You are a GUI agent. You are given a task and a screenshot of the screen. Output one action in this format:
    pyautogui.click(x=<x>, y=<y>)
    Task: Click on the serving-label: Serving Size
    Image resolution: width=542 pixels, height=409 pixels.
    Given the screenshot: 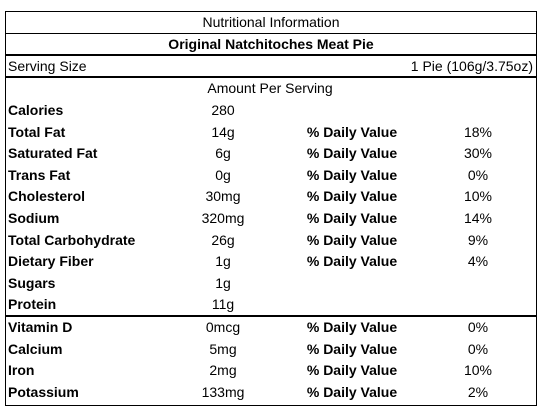 What is the action you would take?
    pyautogui.click(x=47, y=66)
    